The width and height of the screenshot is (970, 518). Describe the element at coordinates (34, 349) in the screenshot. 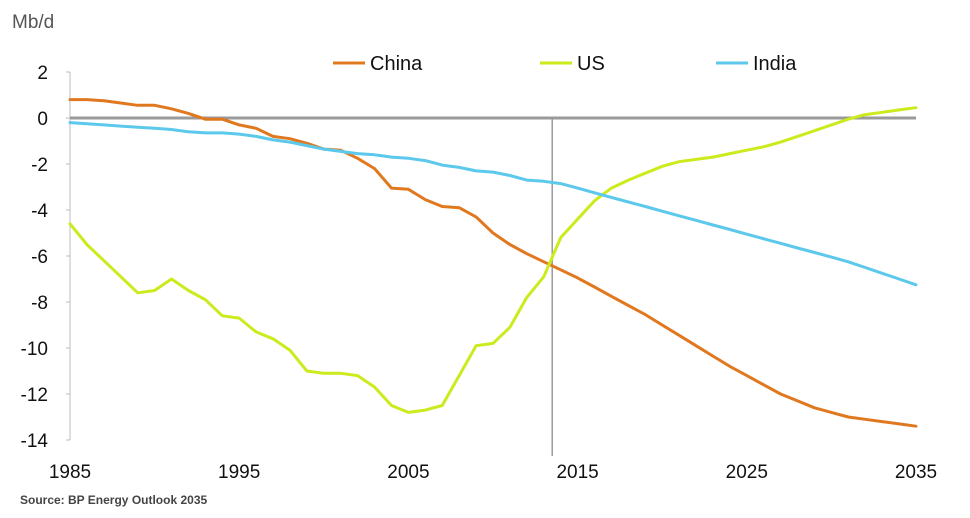

I see `y-tick-label: -10` at that location.